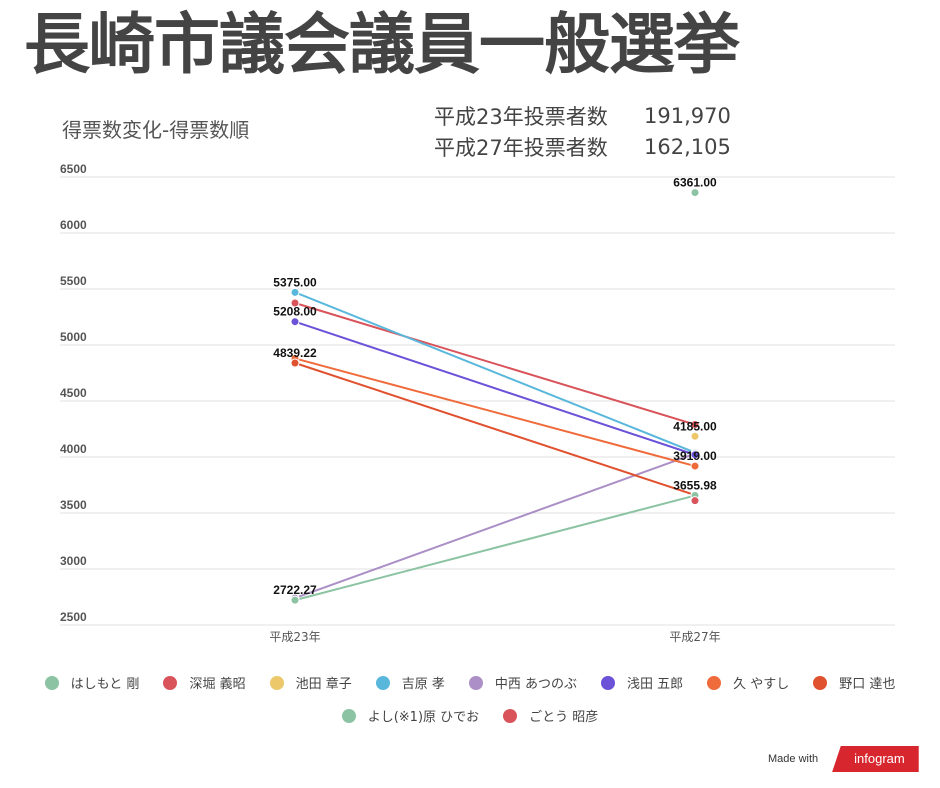 The width and height of the screenshot is (940, 788). What do you see at coordinates (73, 337) in the screenshot?
I see `y-tick-label: 5000` at bounding box center [73, 337].